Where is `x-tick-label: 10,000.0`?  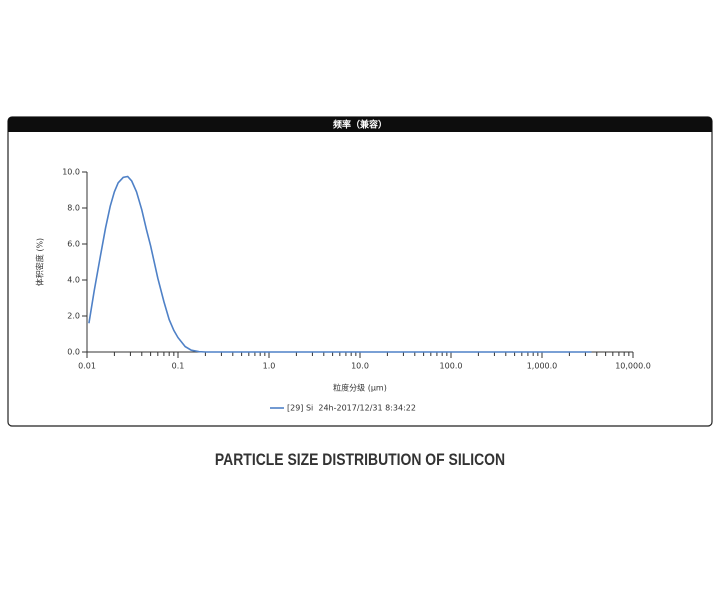
x-tick-label: 10,000.0 is located at coordinates (633, 366).